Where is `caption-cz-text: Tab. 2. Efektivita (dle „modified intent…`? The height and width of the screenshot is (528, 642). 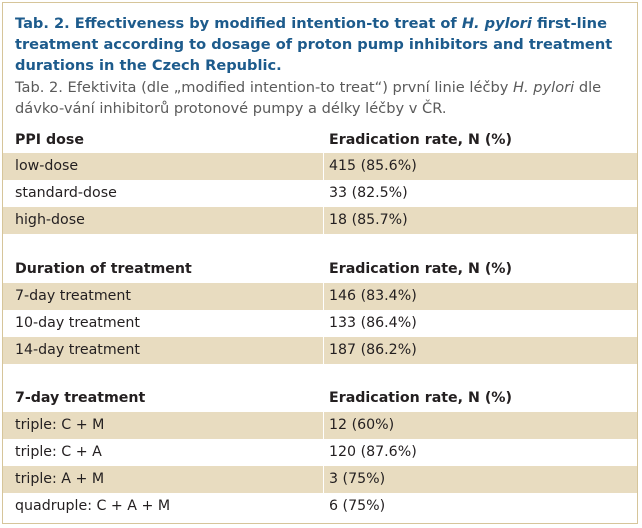 caption-cz-text: Tab. 2. Efektivita (dle „modified intent… is located at coordinates (264, 87).